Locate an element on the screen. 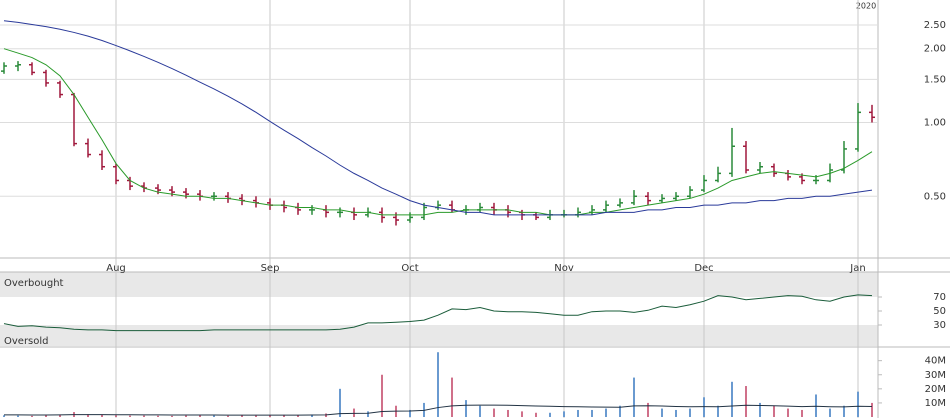 The width and height of the screenshot is (950, 418). y-tick-label: 20M is located at coordinates (935, 389).